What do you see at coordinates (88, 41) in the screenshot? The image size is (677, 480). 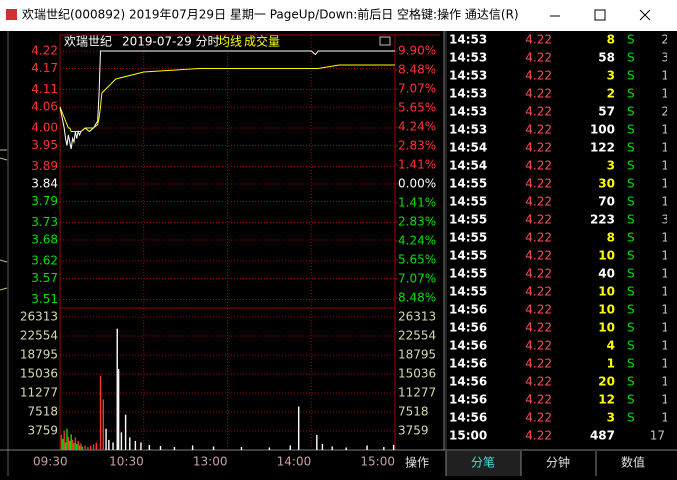 I see `stock-name: 欢瑞世纪` at bounding box center [88, 41].